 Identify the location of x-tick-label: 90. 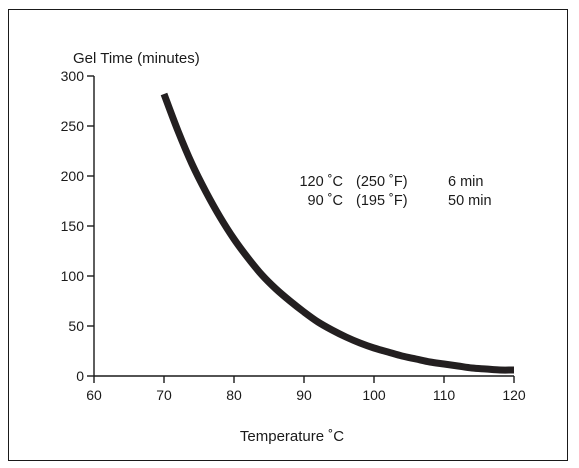
(304, 395).